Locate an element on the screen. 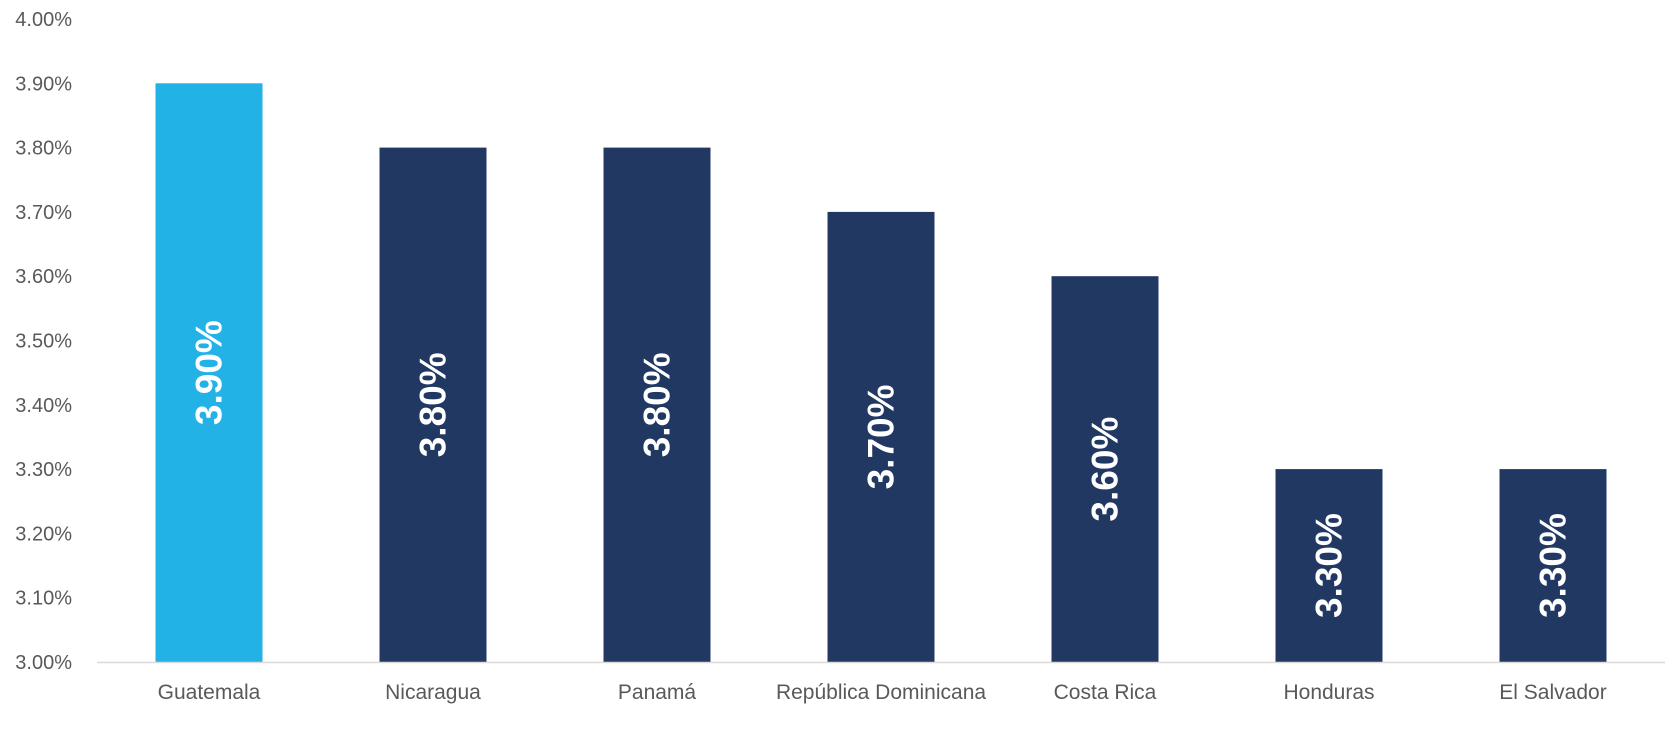  y-tick-label: 3.60% is located at coordinates (43, 277).